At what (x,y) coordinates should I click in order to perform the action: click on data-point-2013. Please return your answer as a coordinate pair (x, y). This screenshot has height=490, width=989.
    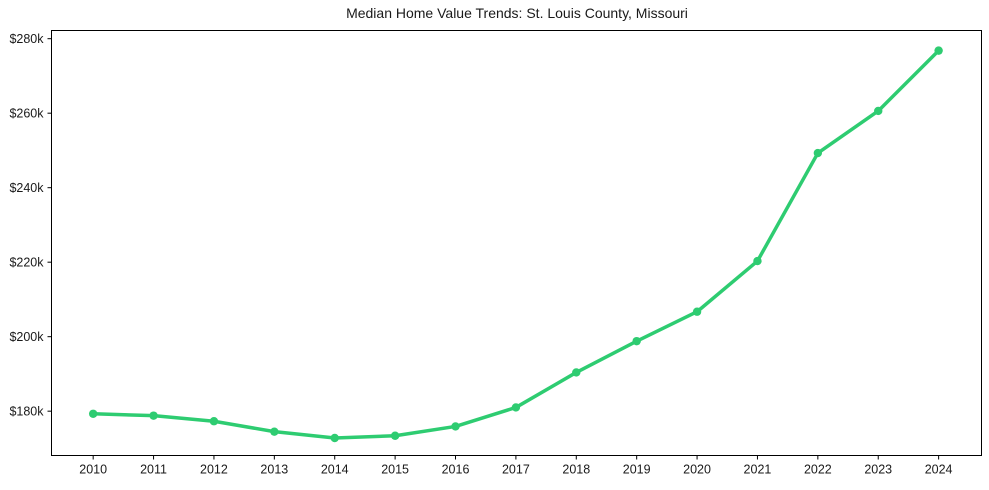
    Looking at the image, I should click on (274, 431).